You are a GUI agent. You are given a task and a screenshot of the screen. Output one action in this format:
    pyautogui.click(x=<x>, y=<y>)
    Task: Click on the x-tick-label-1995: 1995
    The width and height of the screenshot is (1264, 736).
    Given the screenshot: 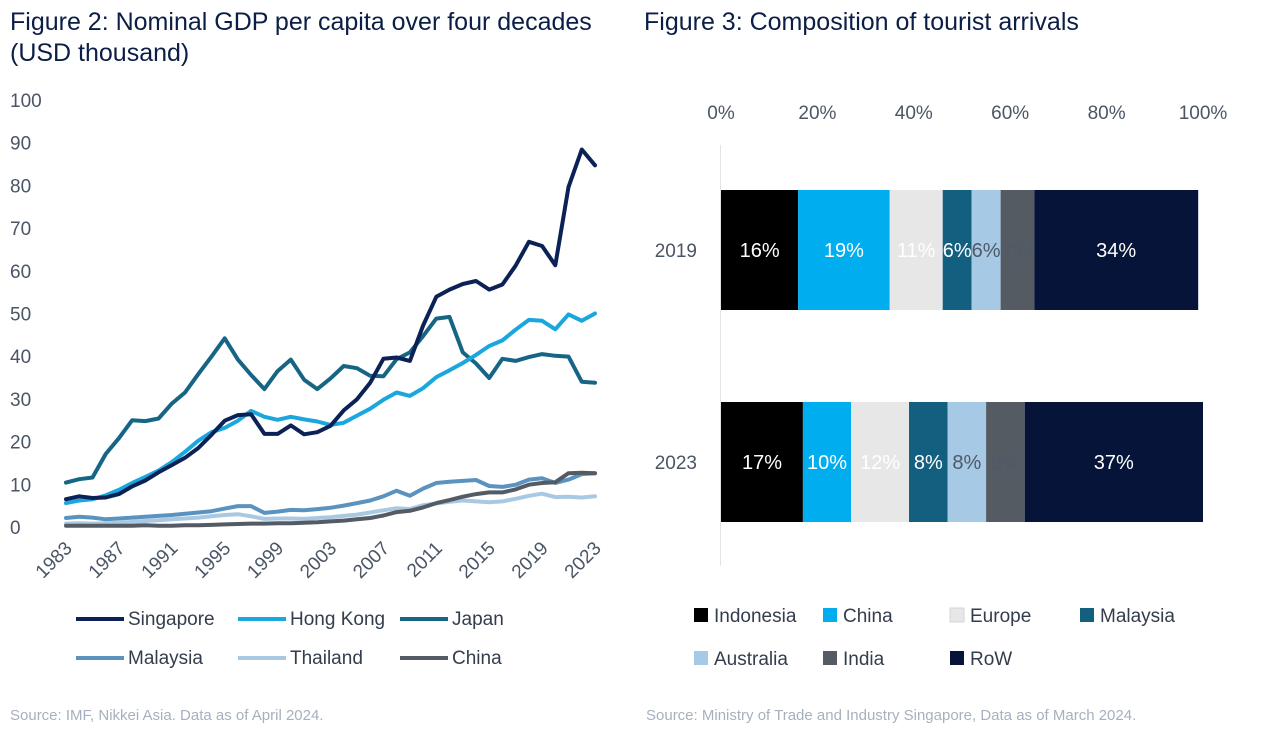 What is the action you would take?
    pyautogui.click(x=213, y=560)
    